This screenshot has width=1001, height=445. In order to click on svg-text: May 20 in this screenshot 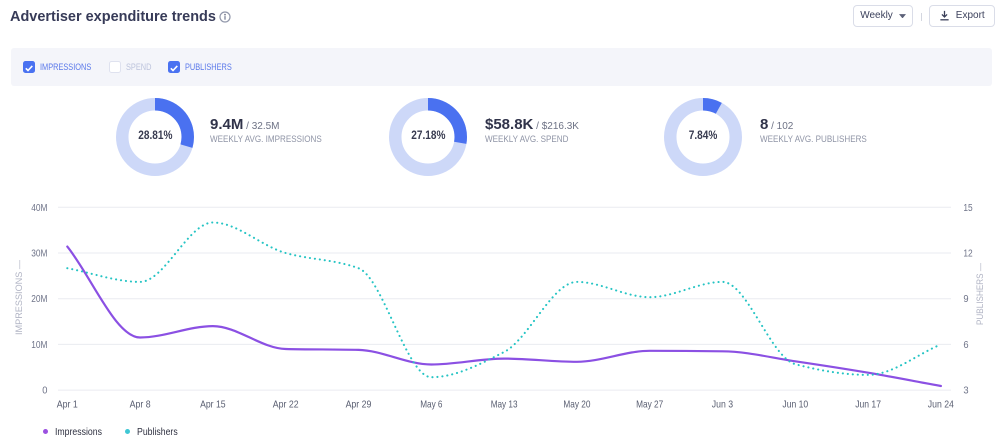, I will do `click(576, 405)`.